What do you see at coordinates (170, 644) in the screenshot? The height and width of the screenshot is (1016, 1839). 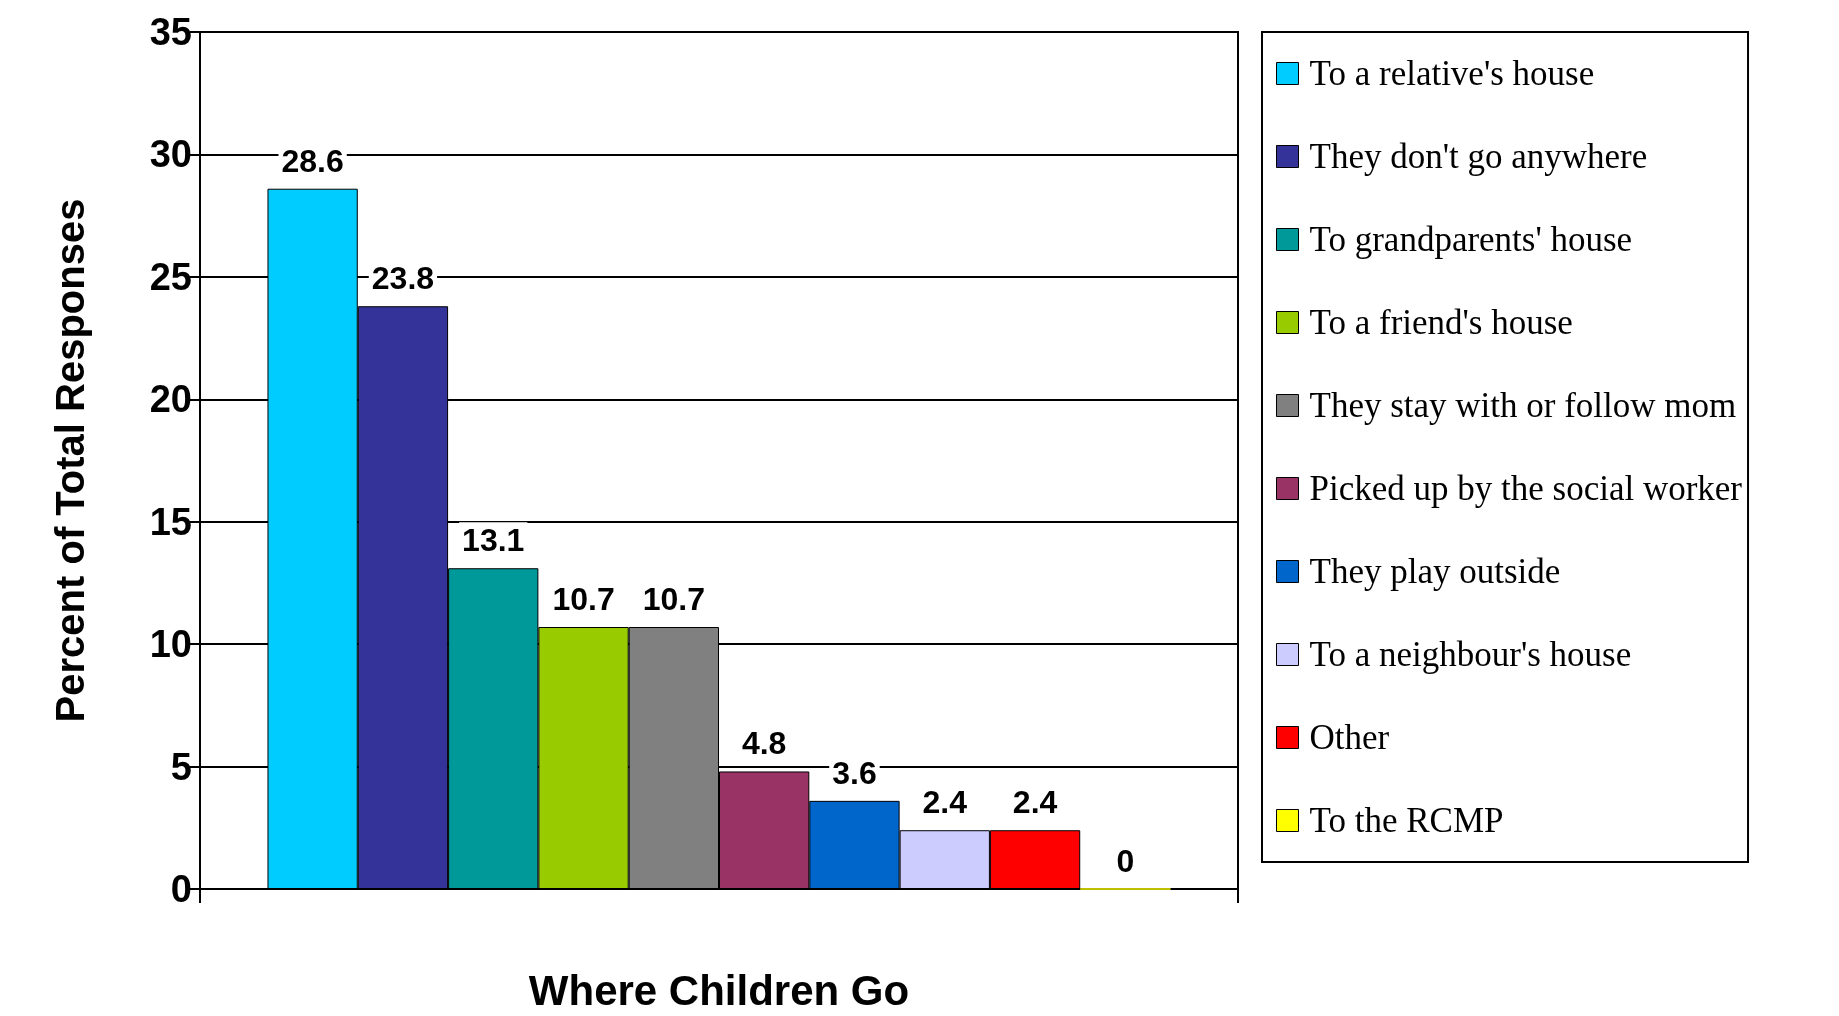 I see `y-tick-label: 10` at bounding box center [170, 644].